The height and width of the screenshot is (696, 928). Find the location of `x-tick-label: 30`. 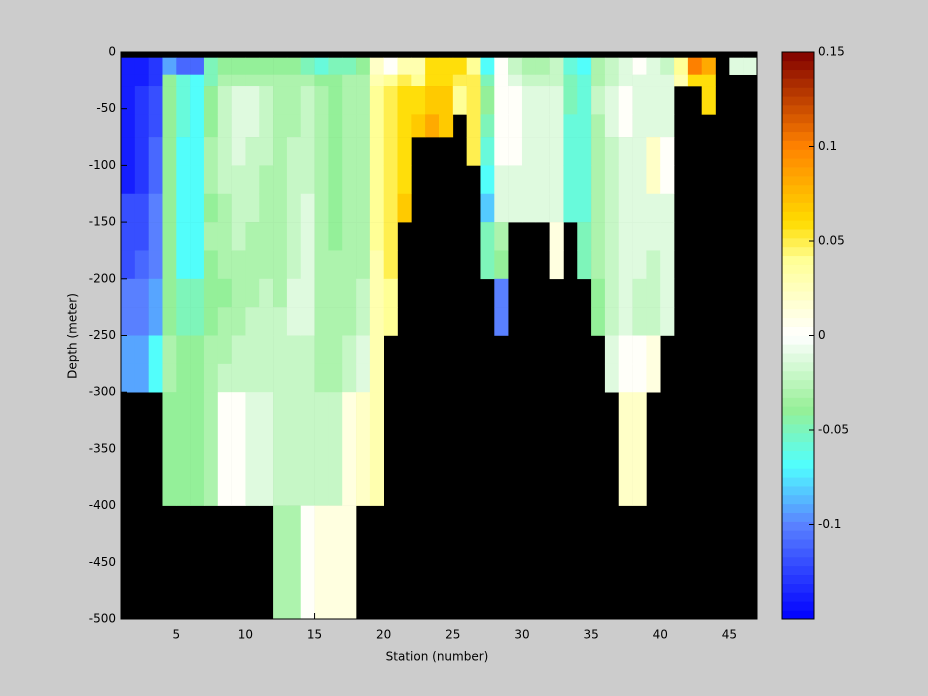

x-tick-label: 30 is located at coordinates (521, 635).